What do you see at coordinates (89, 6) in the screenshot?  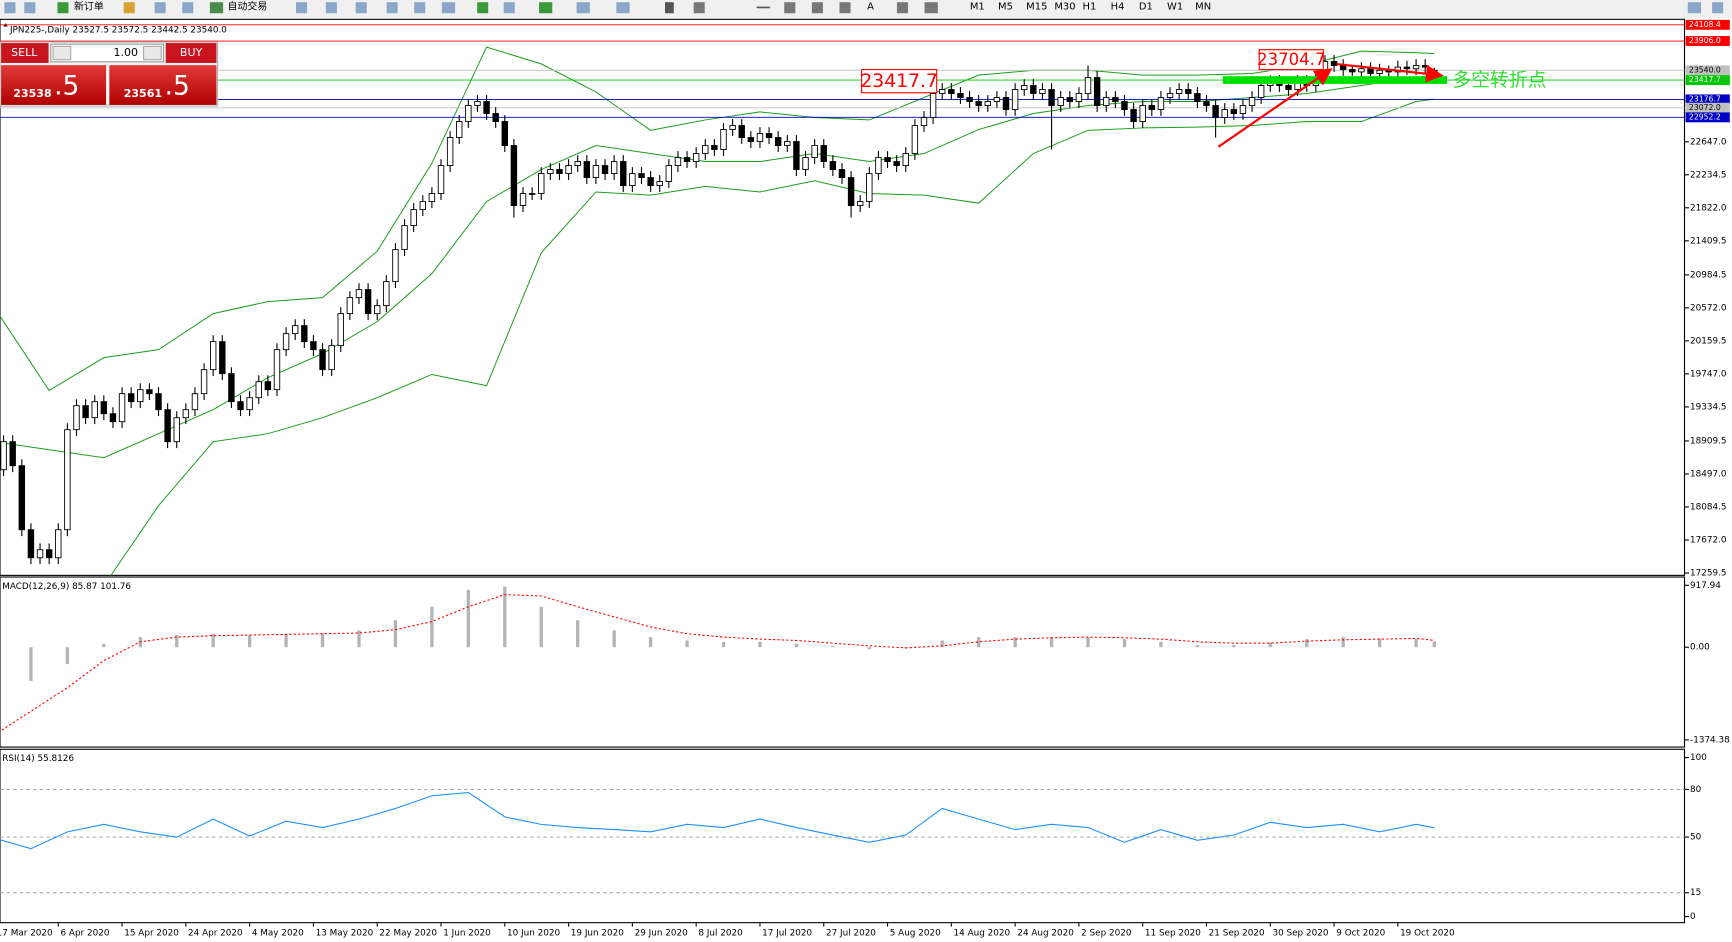 I see `new-order-button: 新订单` at bounding box center [89, 6].